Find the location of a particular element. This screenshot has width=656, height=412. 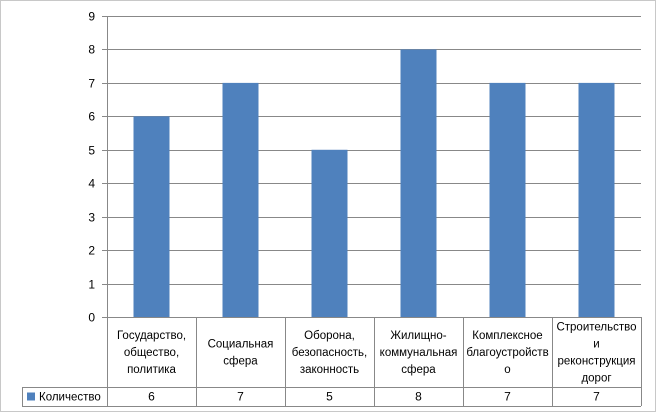

x-category-label: Жилищно- is located at coordinates (418, 336).